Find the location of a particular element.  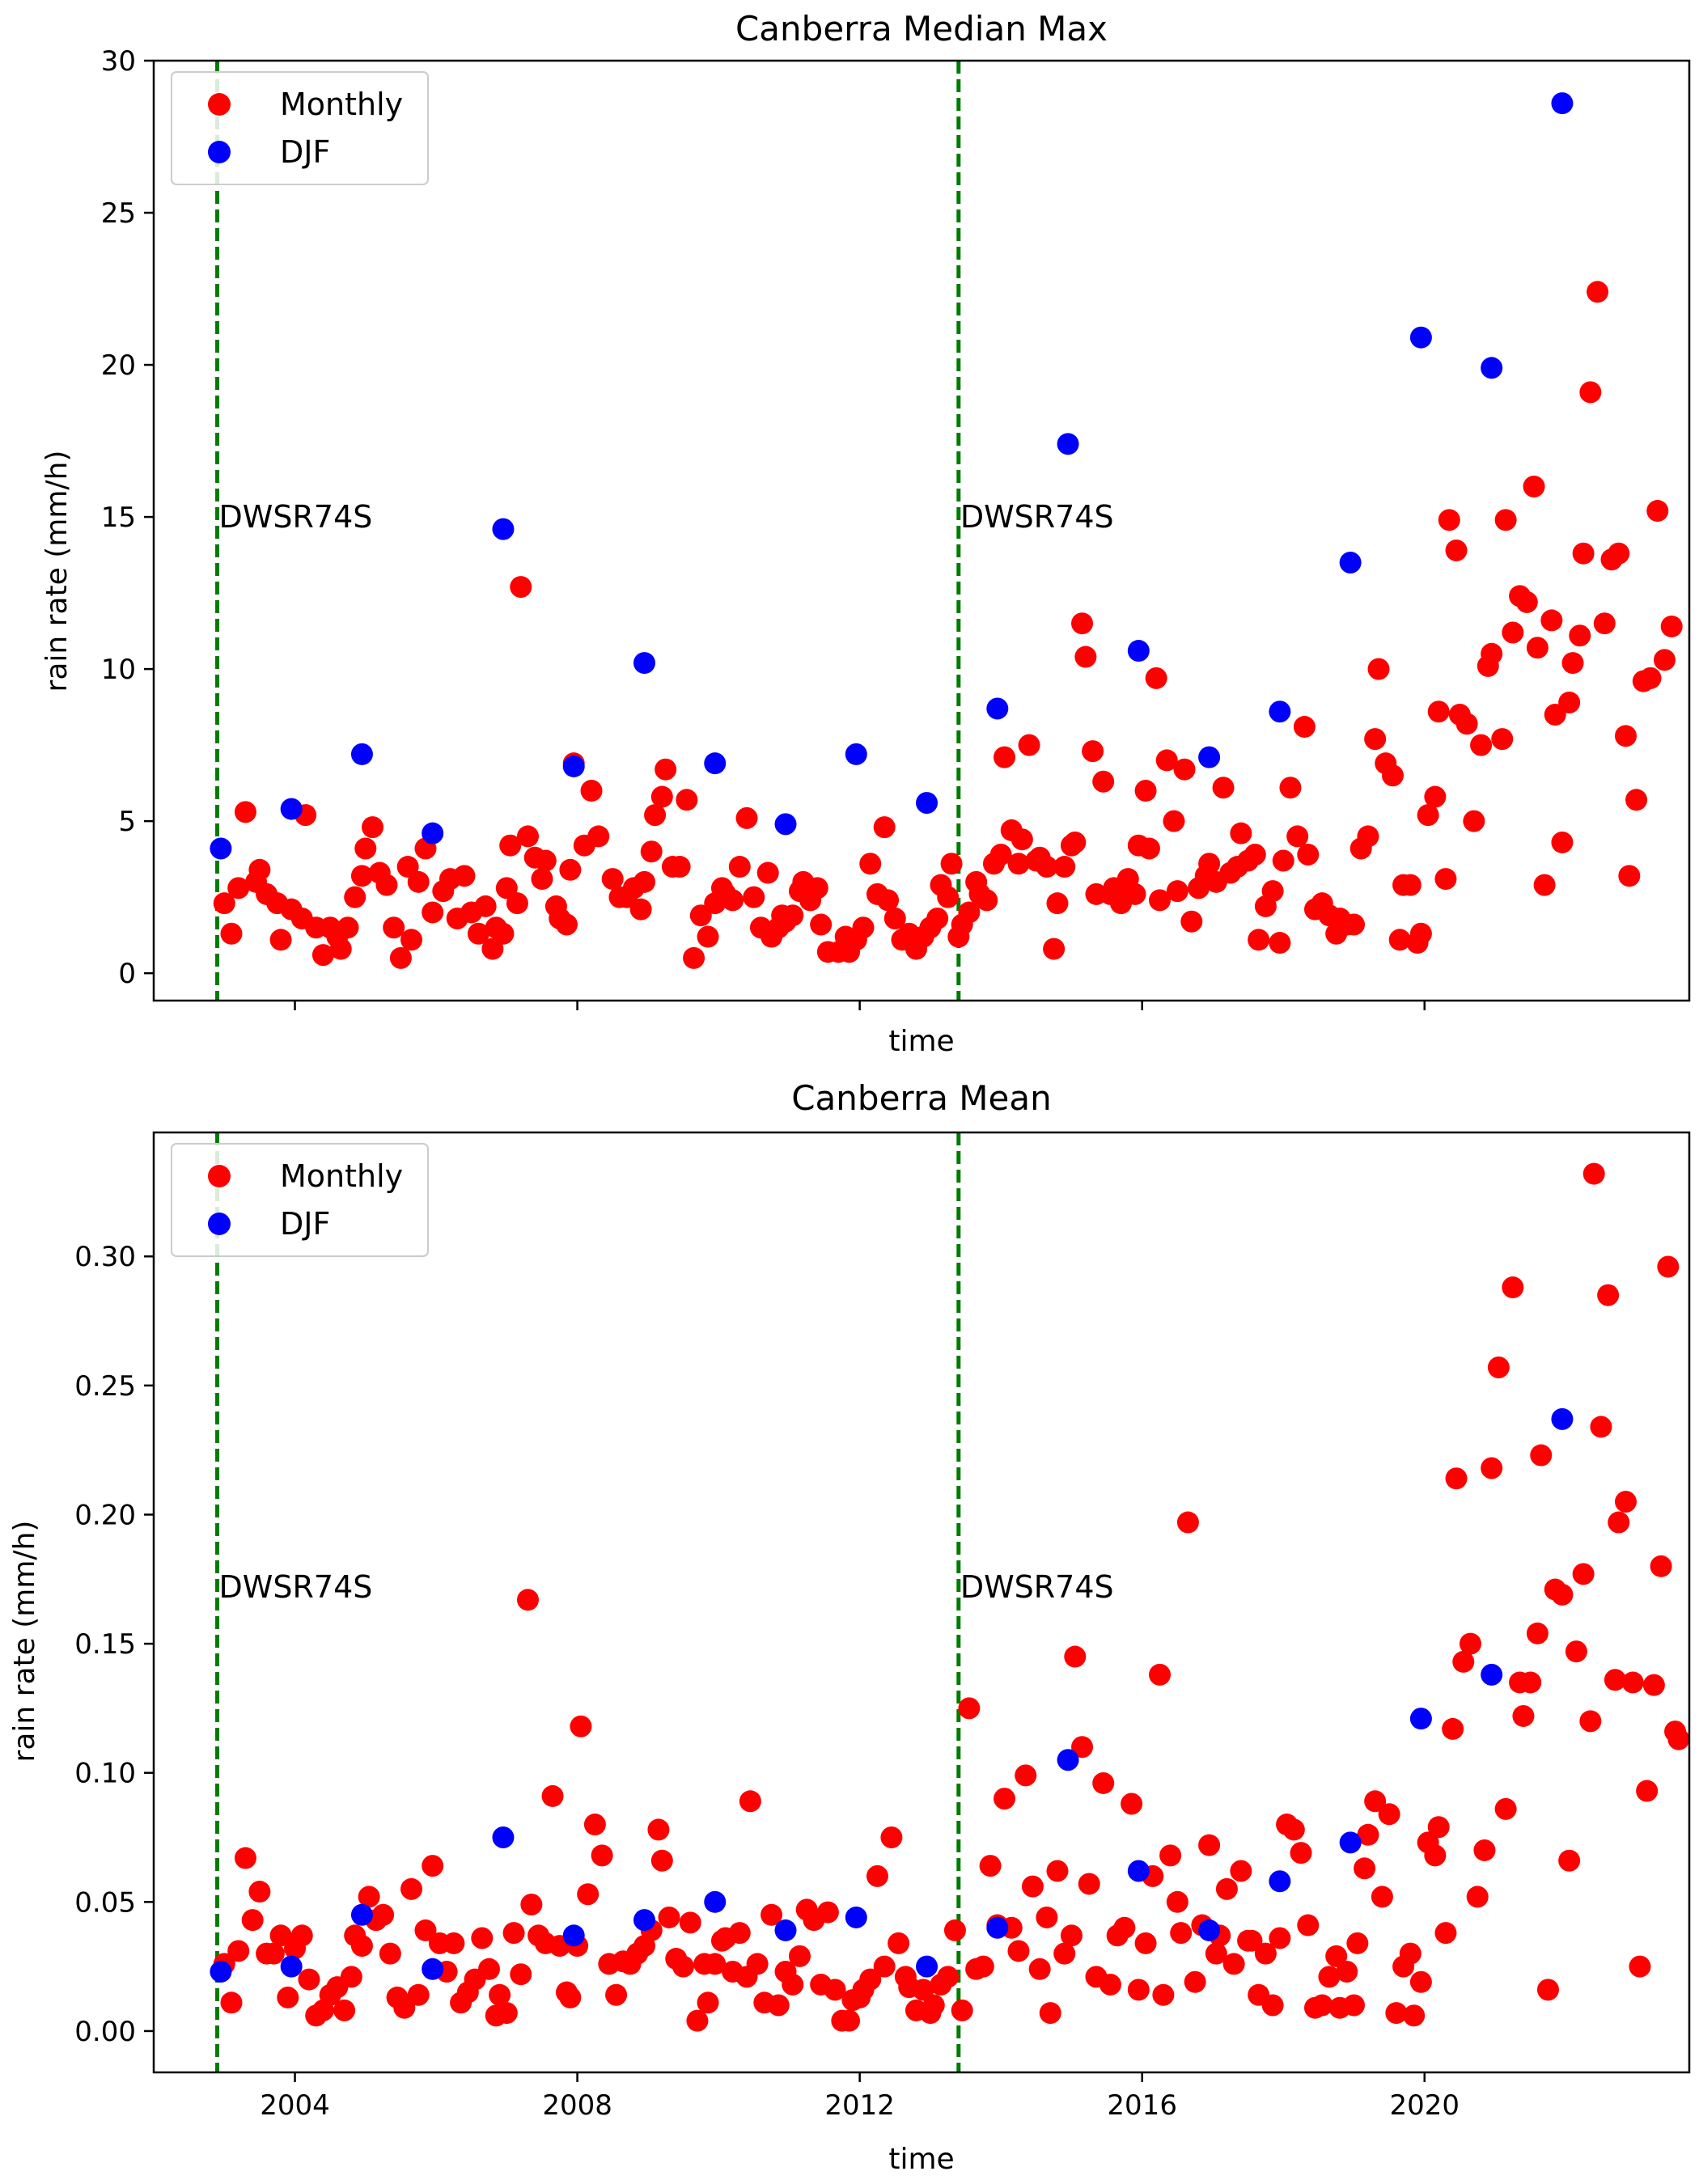

y-tick-label: 0.25 is located at coordinates (105, 1386).